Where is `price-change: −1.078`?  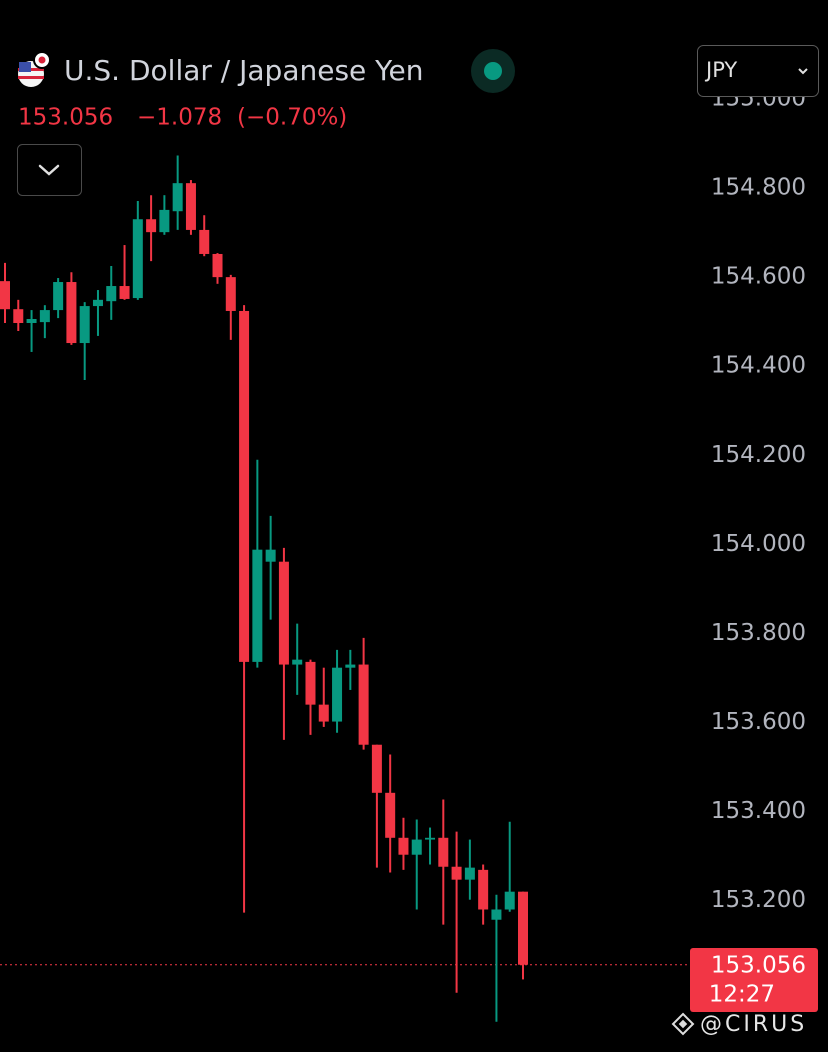 price-change: −1.078 is located at coordinates (179, 118).